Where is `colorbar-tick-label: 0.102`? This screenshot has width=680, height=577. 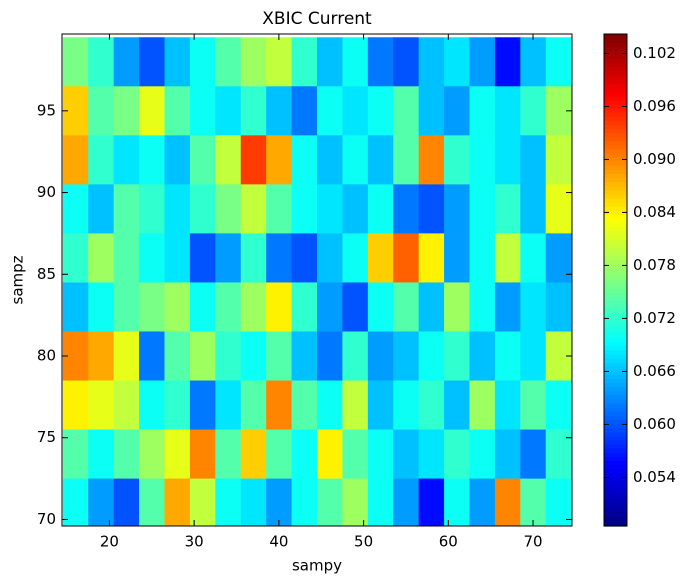
colorbar-tick-label: 0.102 is located at coordinates (654, 53).